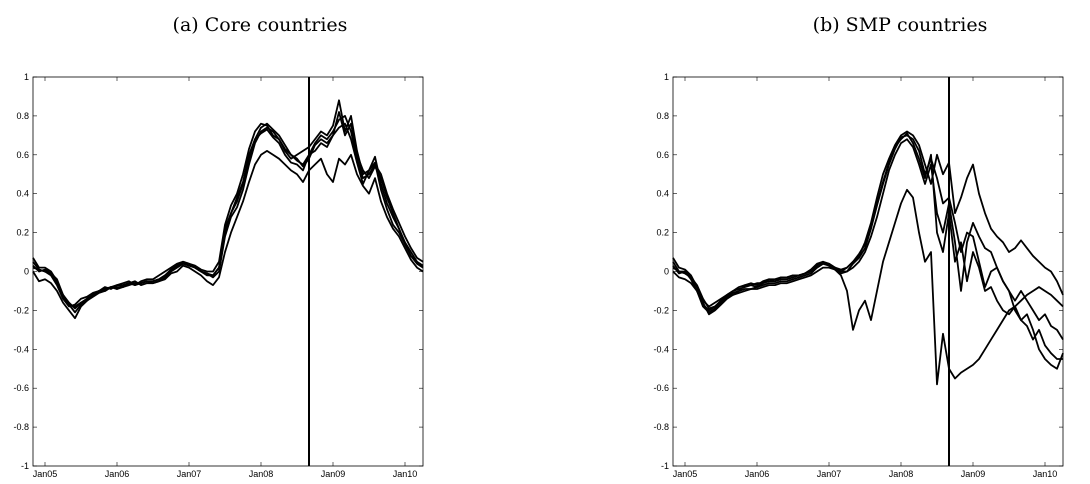  What do you see at coordinates (260, 25) in the screenshot?
I see `chart-a-title: (a) Core countries` at bounding box center [260, 25].